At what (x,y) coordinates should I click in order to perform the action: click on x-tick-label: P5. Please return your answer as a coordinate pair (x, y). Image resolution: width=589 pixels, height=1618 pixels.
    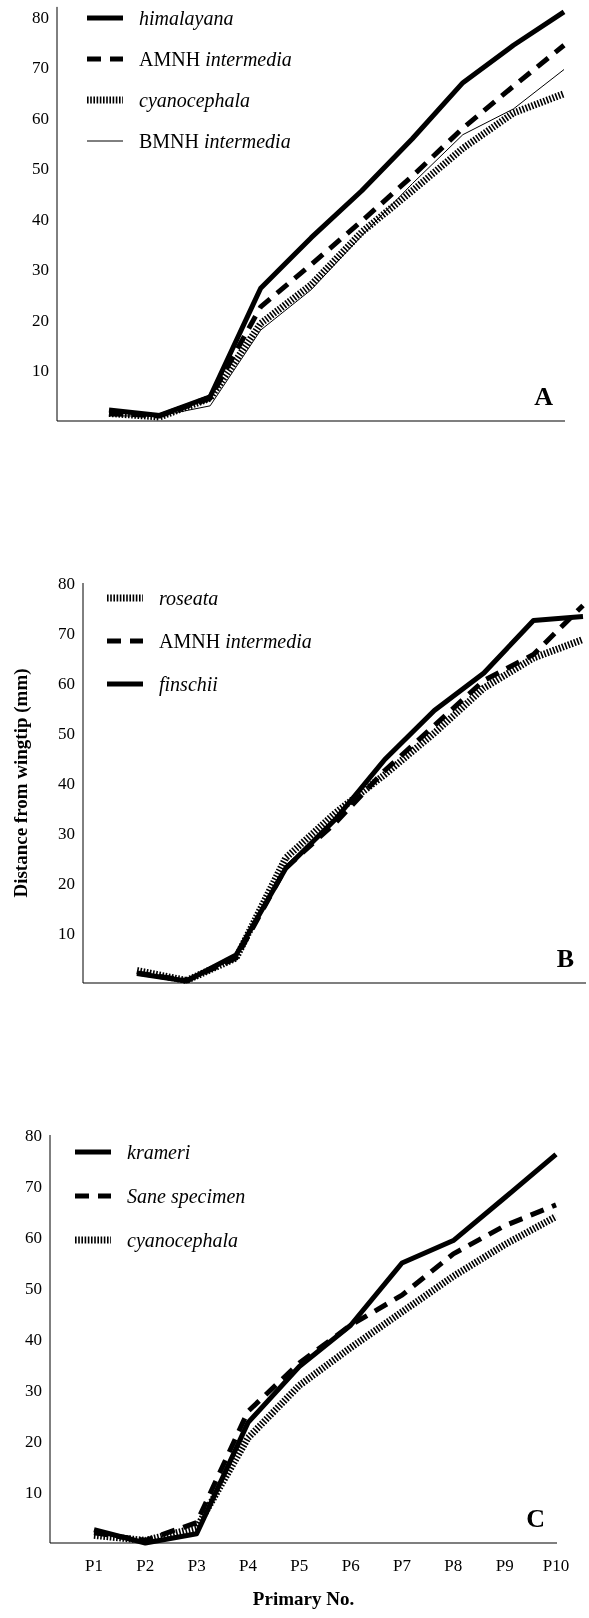
    Looking at the image, I should click on (299, 1565).